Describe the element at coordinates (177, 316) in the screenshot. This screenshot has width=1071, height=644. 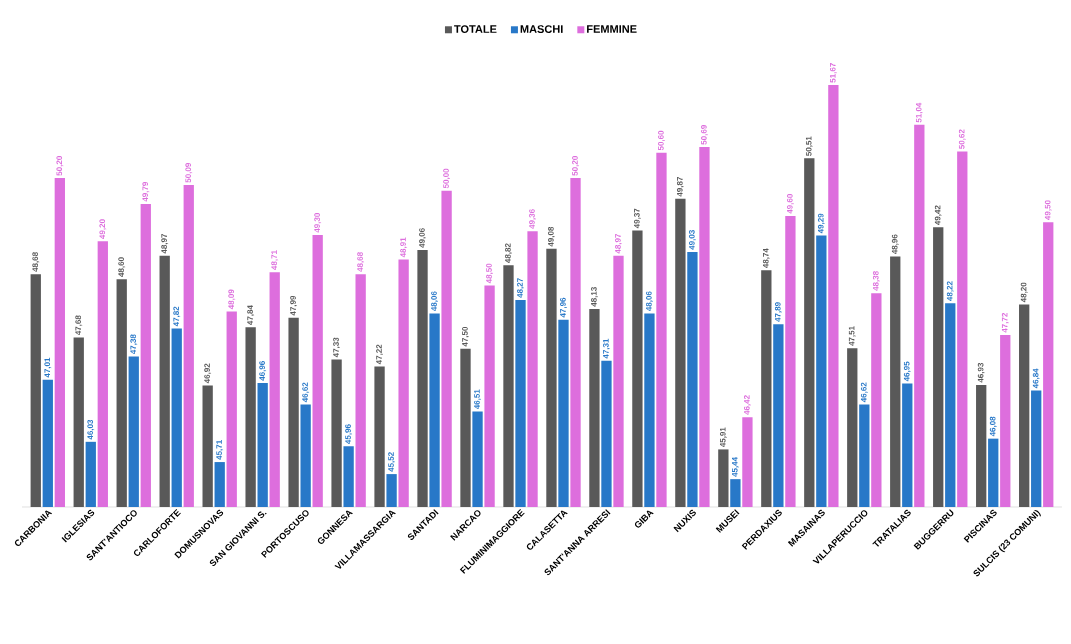
I see `data-label: 47,82` at that location.